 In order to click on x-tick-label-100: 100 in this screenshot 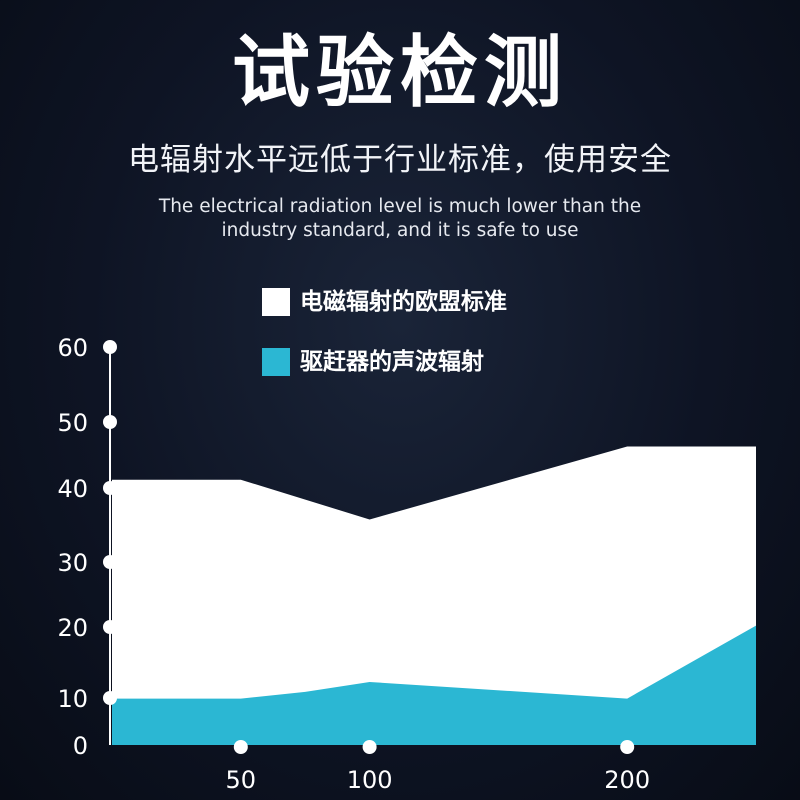, I will do `click(370, 780)`.